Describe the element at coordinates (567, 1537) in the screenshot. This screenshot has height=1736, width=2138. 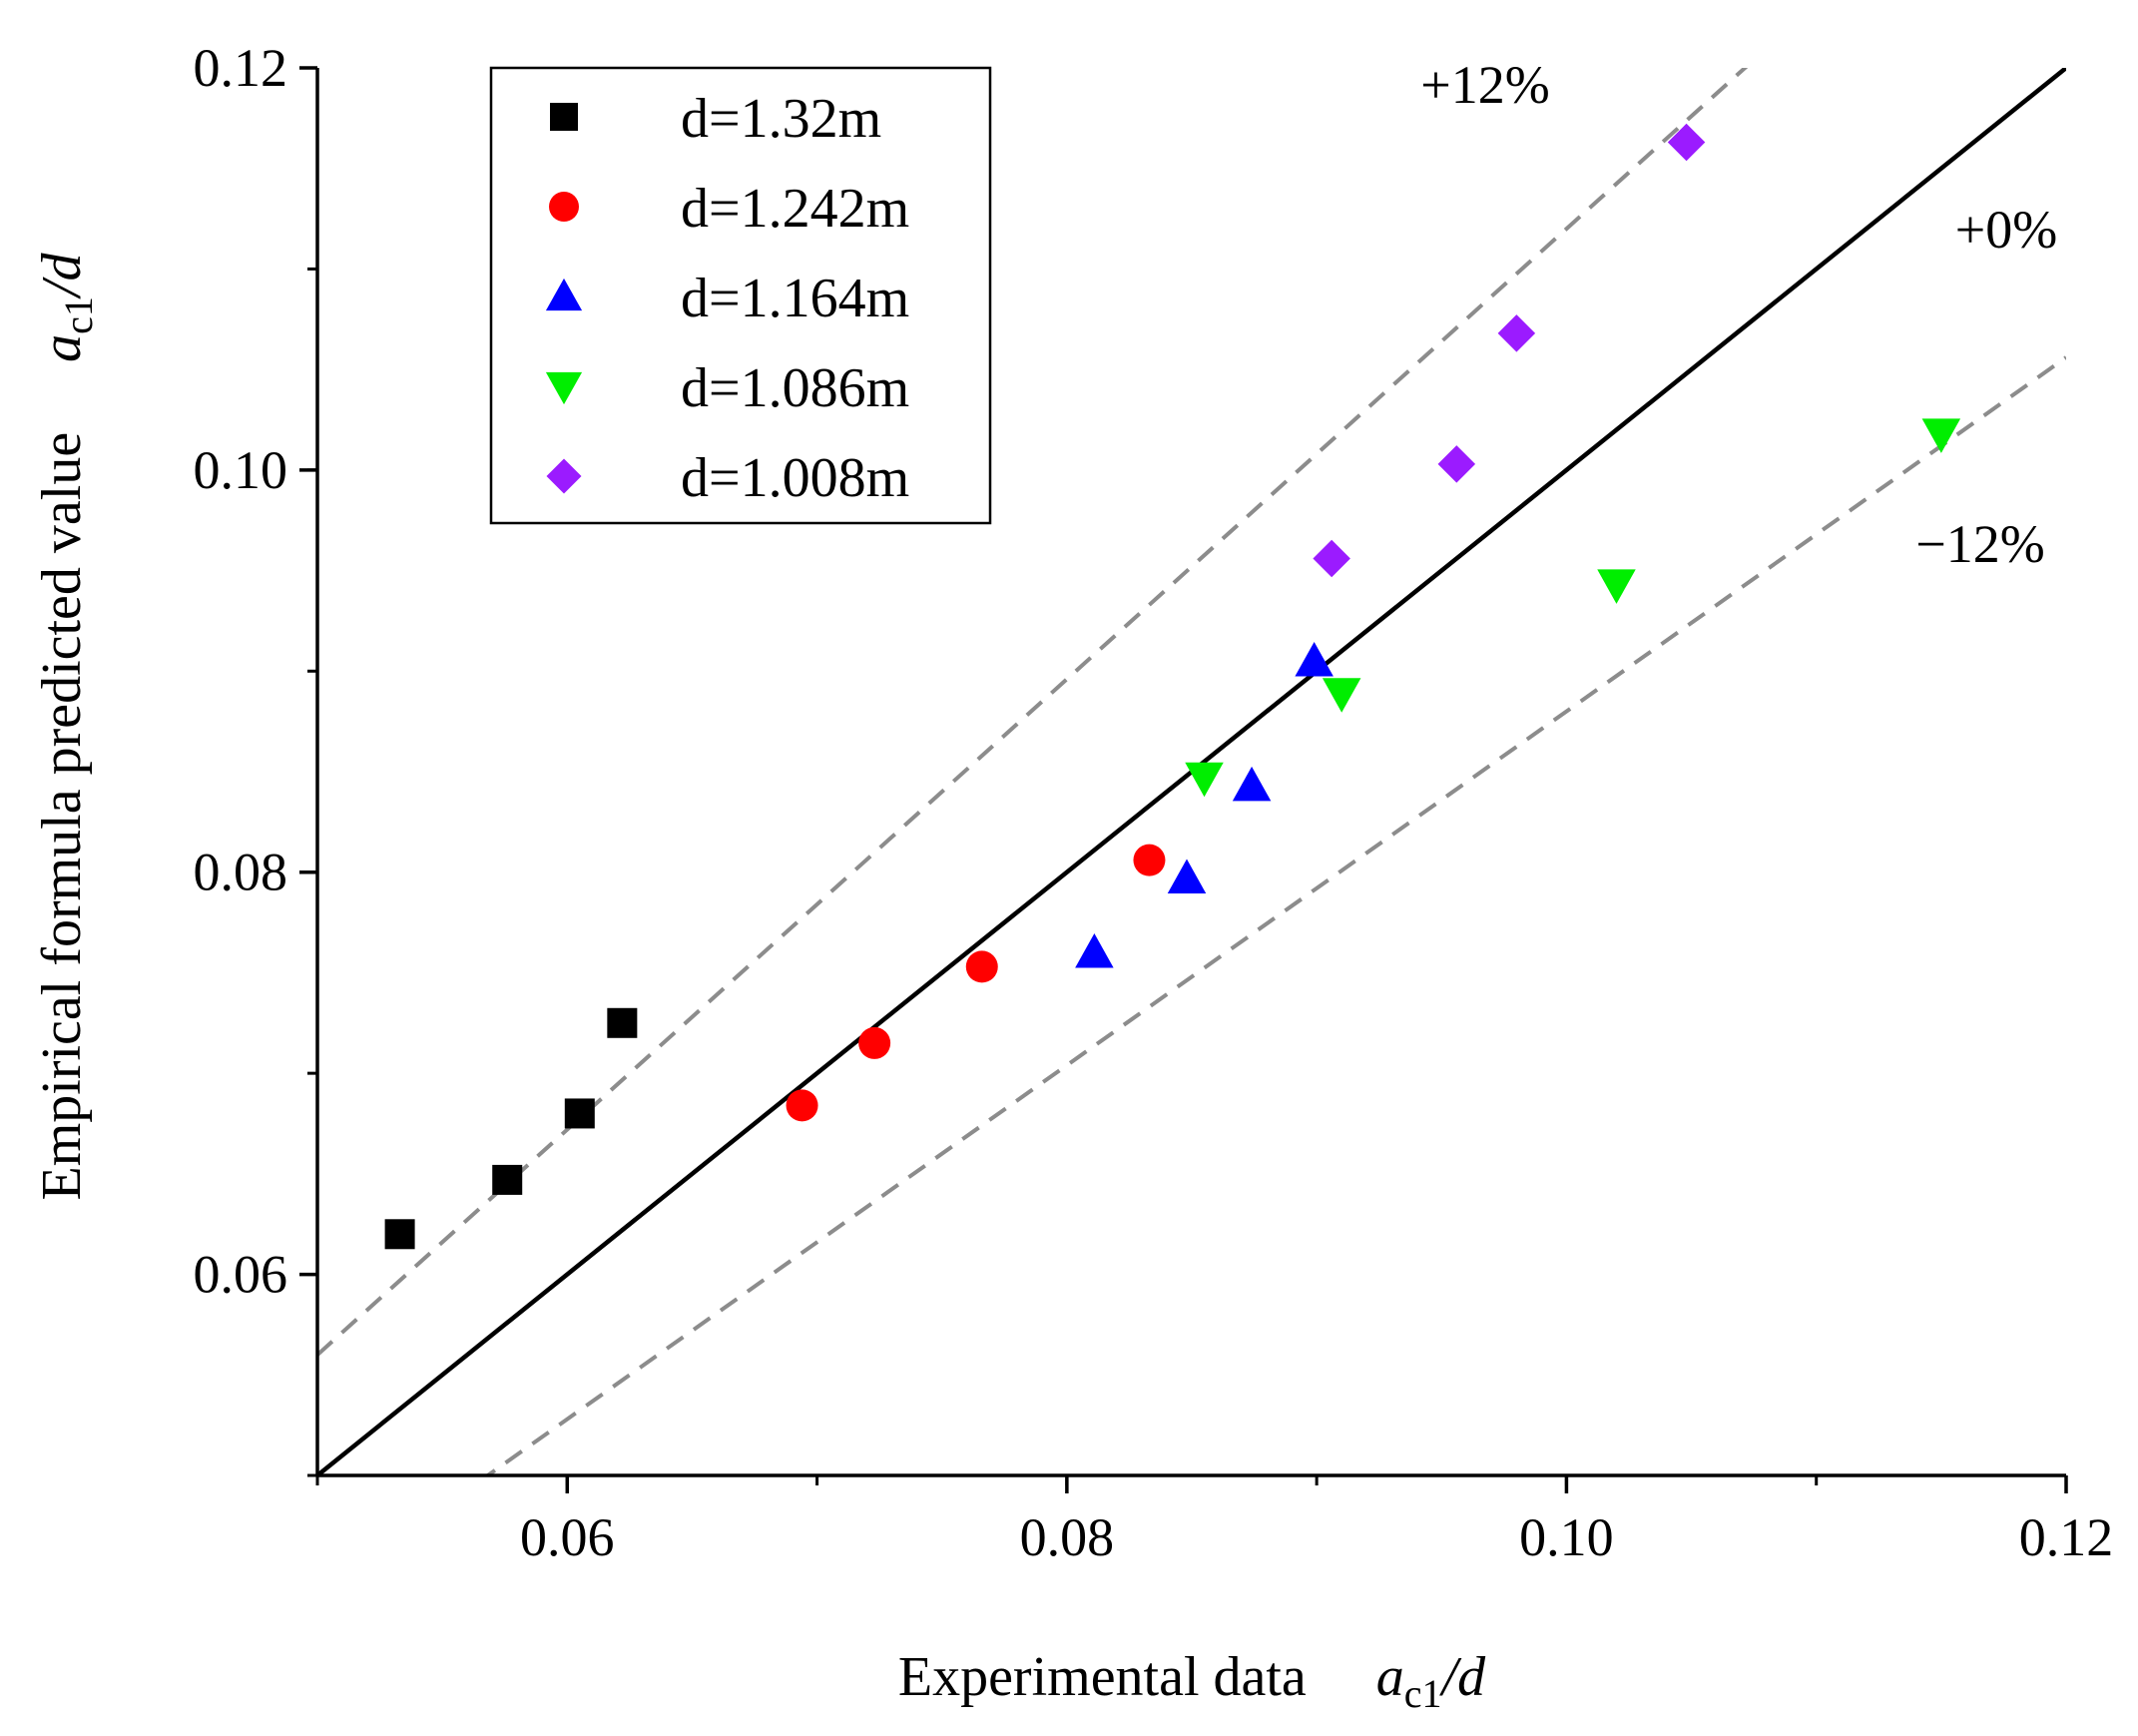
I see `x-tick-label: 0.06` at that location.